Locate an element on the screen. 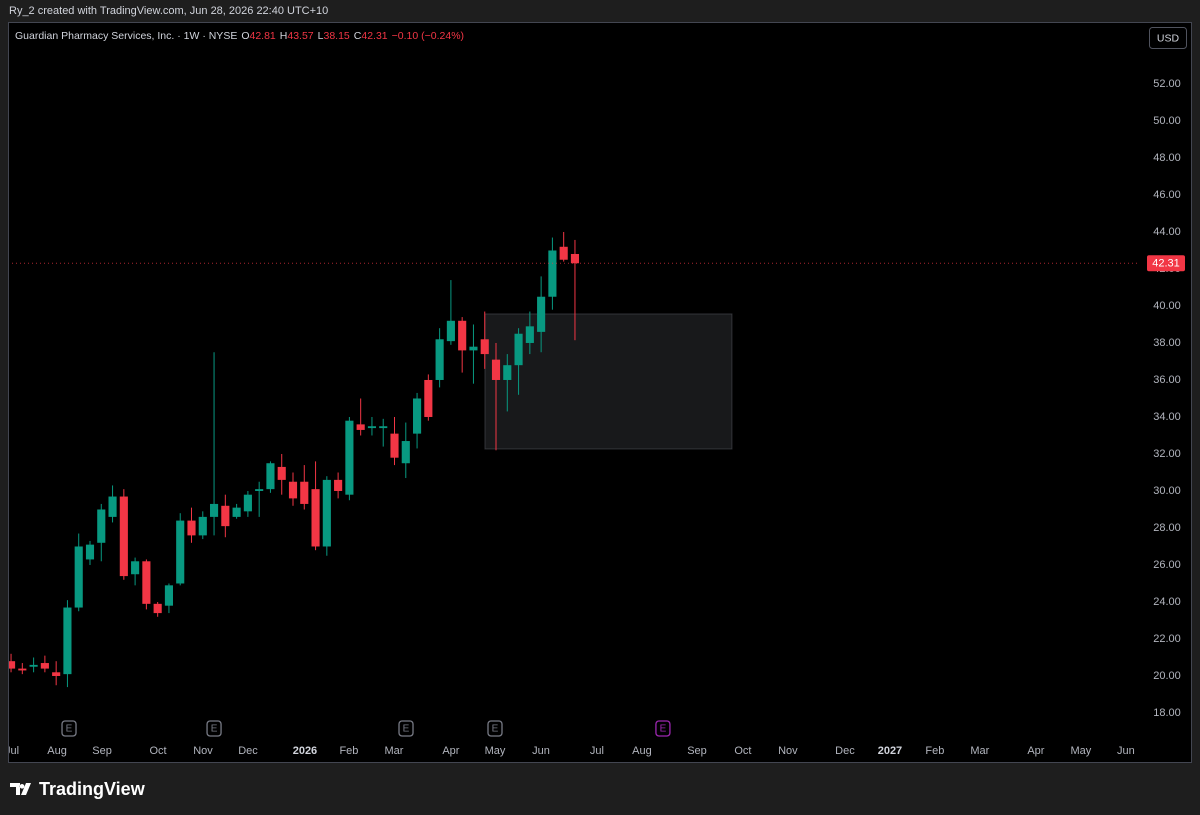 The width and height of the screenshot is (1200, 815). ohlc-value: 38.15 is located at coordinates (337, 36).